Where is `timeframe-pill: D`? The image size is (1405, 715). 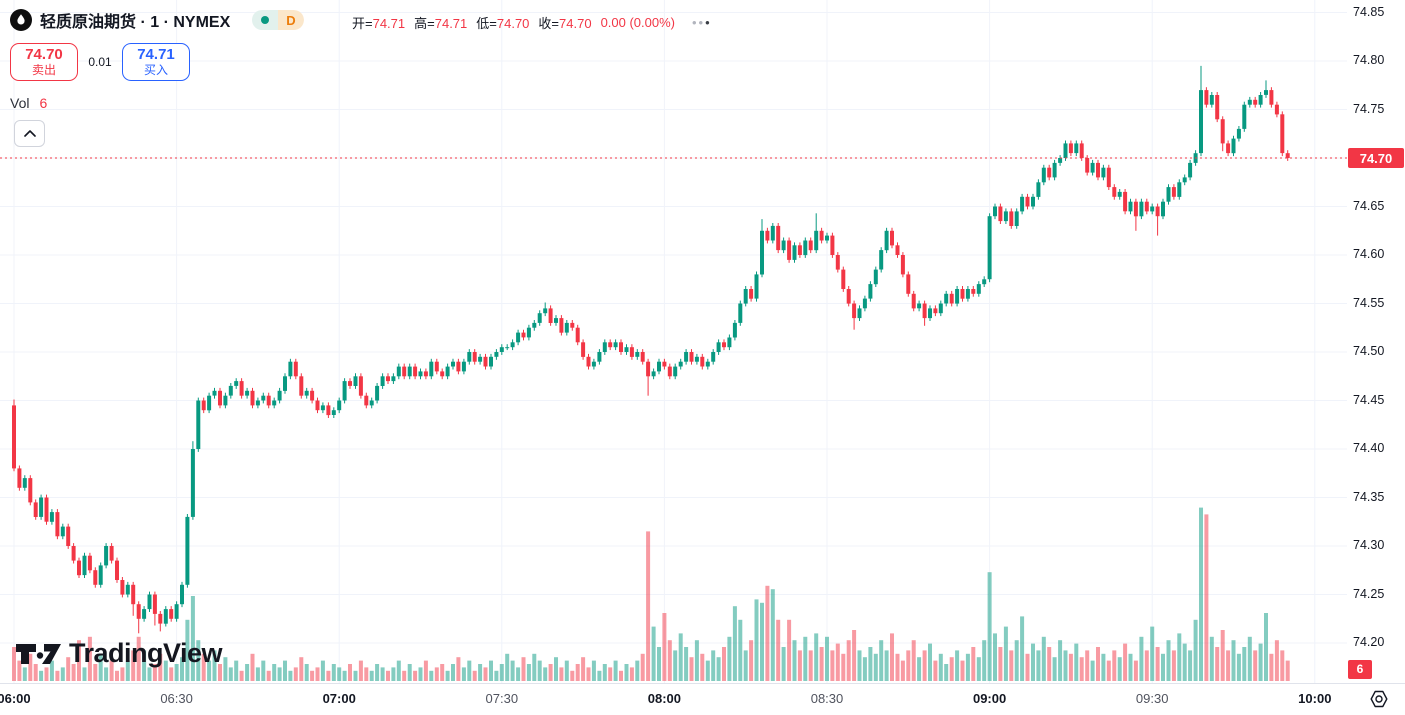
timeframe-pill: D is located at coordinates (278, 20).